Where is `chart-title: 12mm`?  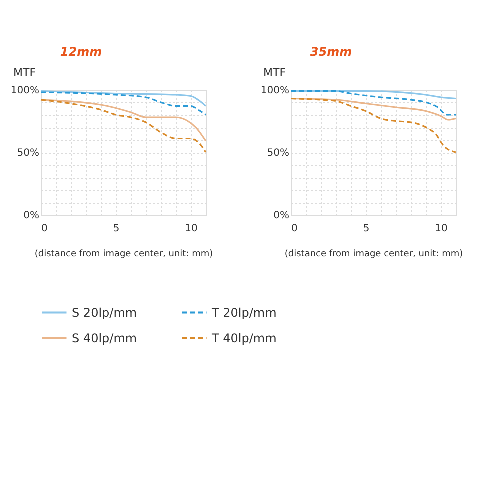
chart-title: 12mm is located at coordinates (81, 52).